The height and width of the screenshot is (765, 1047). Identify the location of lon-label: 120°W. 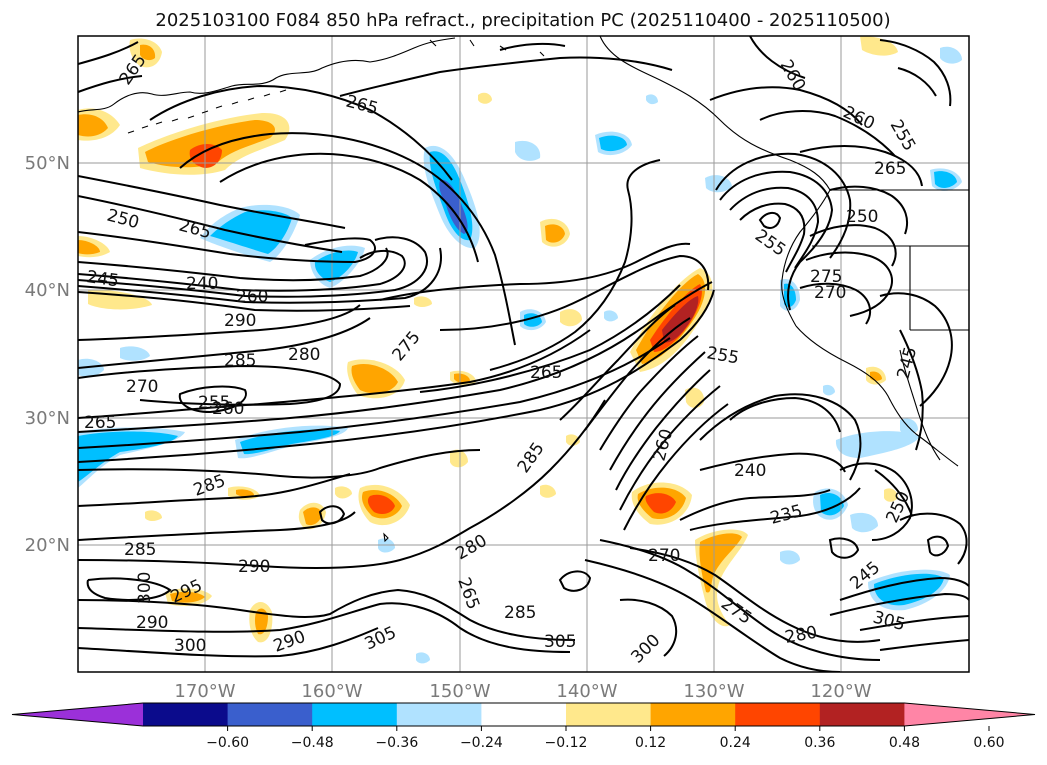
(840, 691).